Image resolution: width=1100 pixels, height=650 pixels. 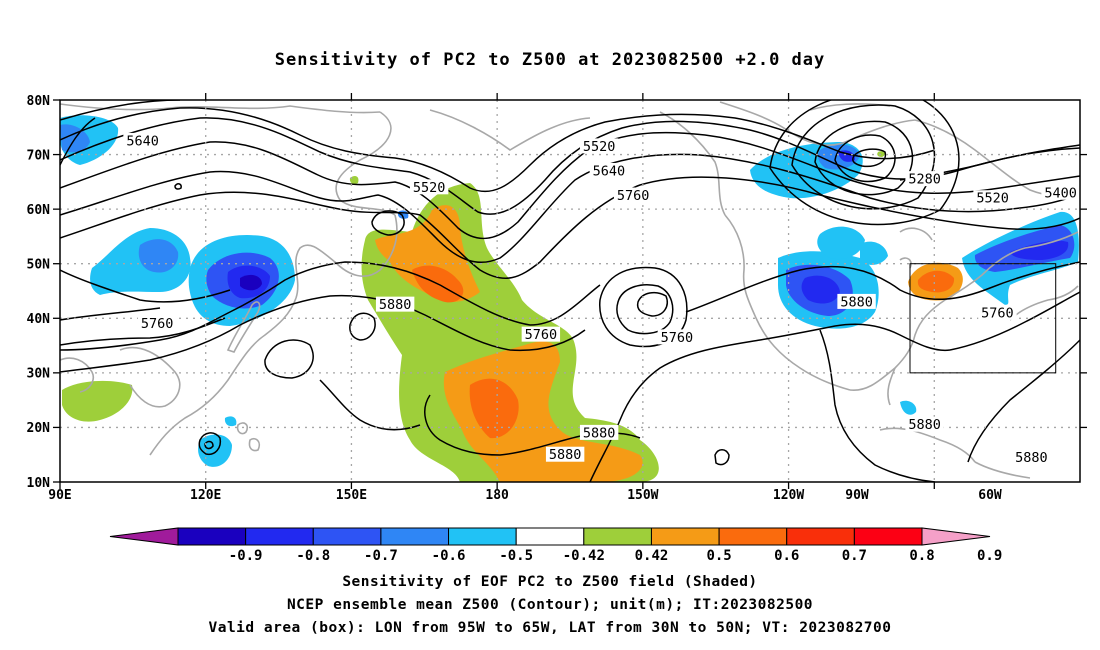 I want to click on contour-label-text: 5400, so click(x=1060, y=193).